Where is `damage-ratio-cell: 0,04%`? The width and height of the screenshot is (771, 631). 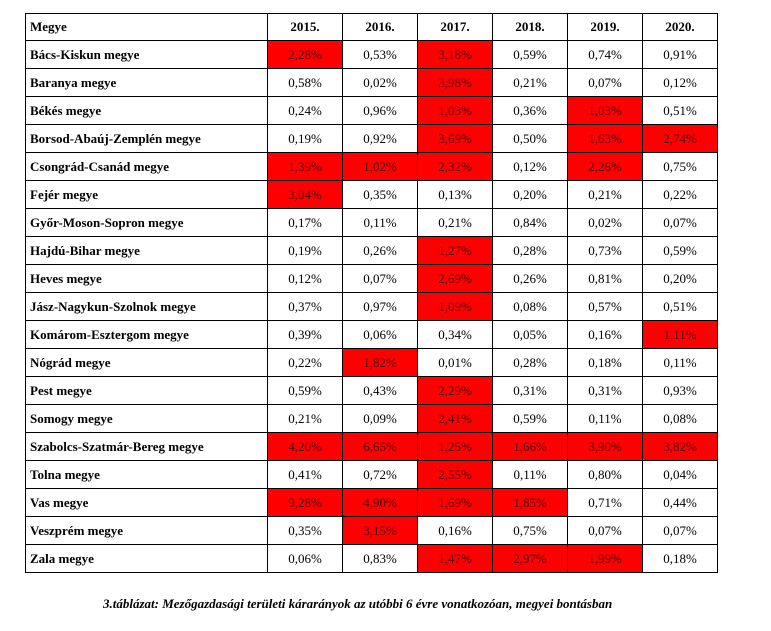
damage-ratio-cell: 0,04% is located at coordinates (680, 474).